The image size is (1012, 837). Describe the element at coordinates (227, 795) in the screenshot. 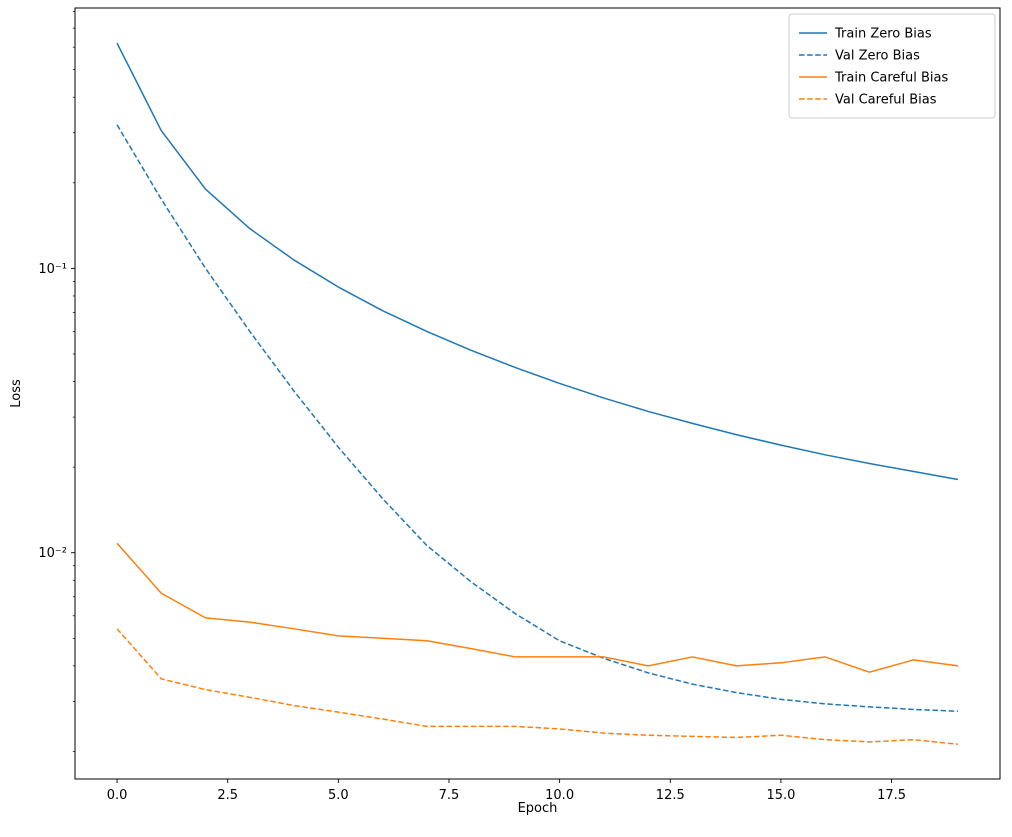

I see `x-tick-label: 2.5` at that location.